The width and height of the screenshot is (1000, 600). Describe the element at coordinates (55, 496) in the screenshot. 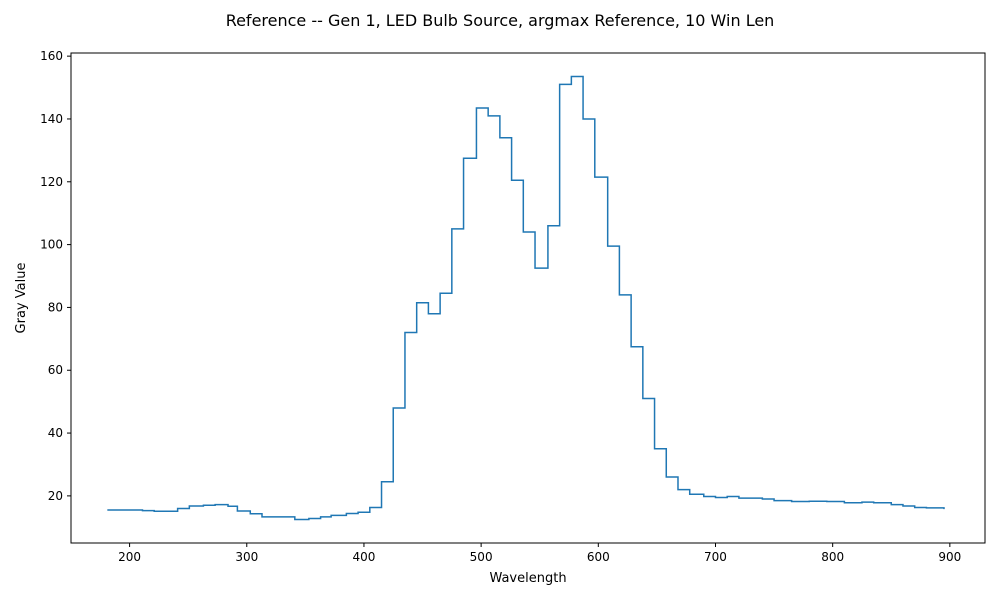

I see `y-tick-label: 20` at that location.